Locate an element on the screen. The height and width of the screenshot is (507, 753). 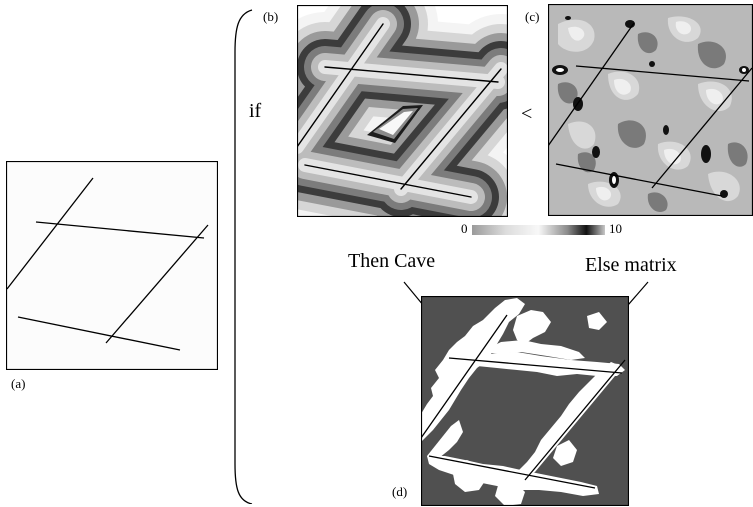
panel-d is located at coordinates (525, 401).